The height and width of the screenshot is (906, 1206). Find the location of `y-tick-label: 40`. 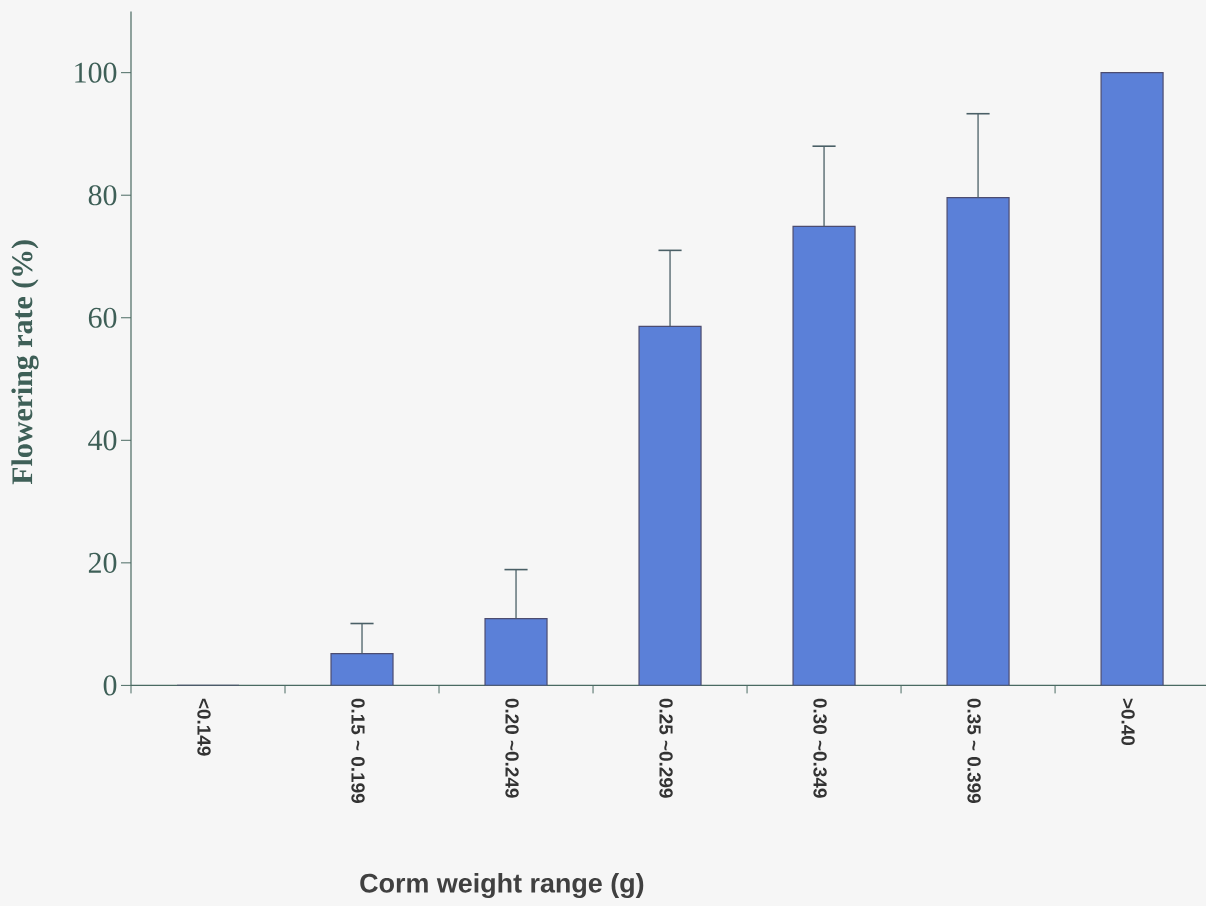

y-tick-label: 40 is located at coordinates (102, 440).